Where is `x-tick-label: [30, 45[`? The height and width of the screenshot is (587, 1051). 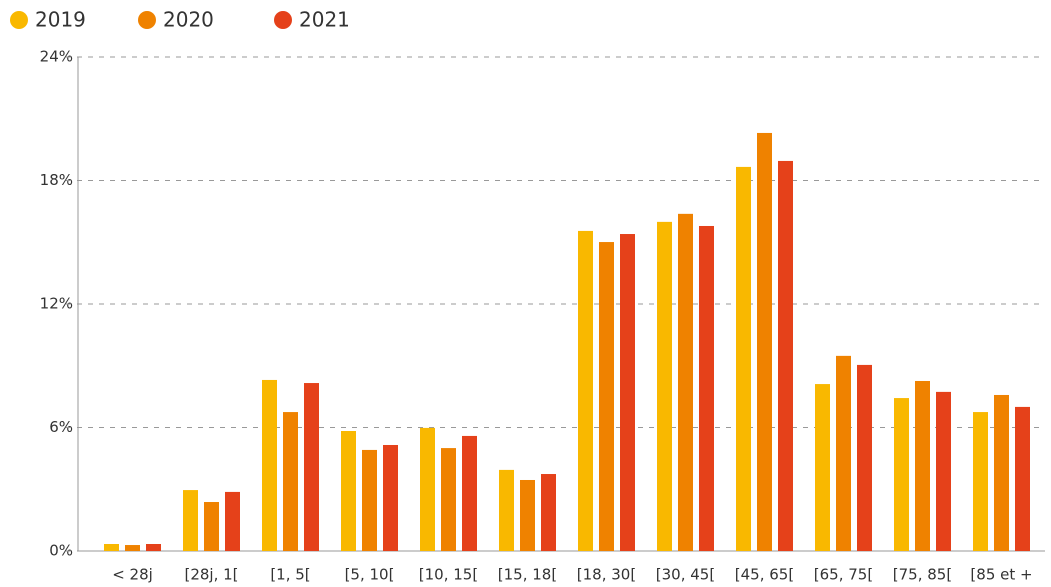 x-tick-label: [30, 45[ is located at coordinates (685, 575).